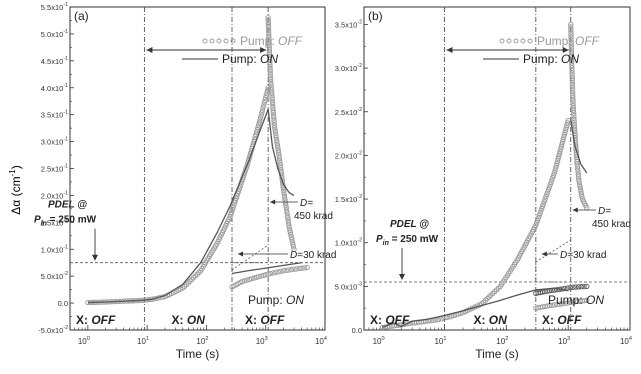 The width and height of the screenshot is (641, 374). What do you see at coordinates (63, 303) in the screenshot?
I see `y-tick-label: 0.0` at bounding box center [63, 303].